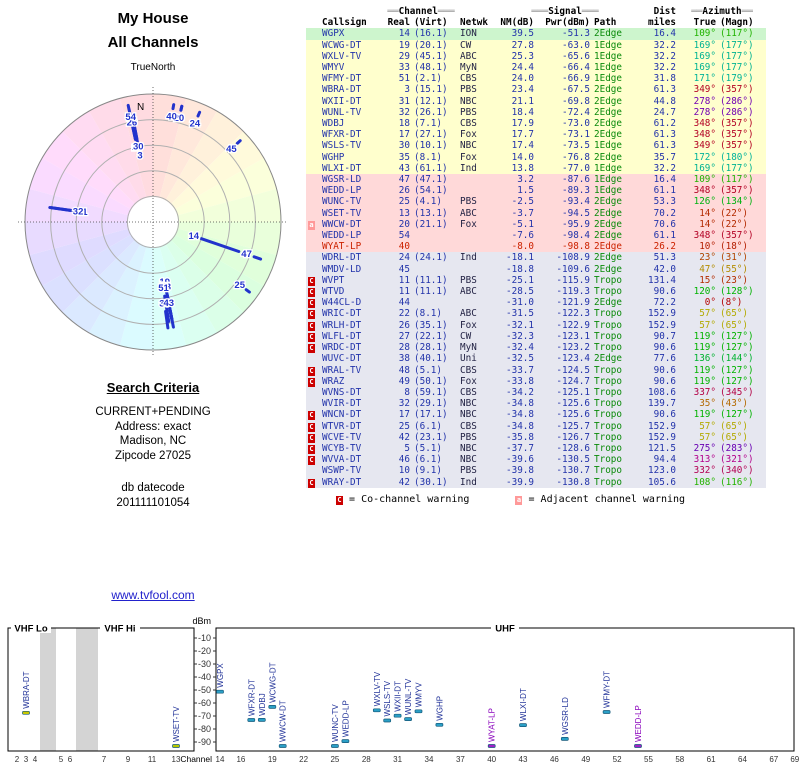  Describe the element at coordinates (522, 56) in the screenshot. I see `cell-nm: 25.3` at that location.